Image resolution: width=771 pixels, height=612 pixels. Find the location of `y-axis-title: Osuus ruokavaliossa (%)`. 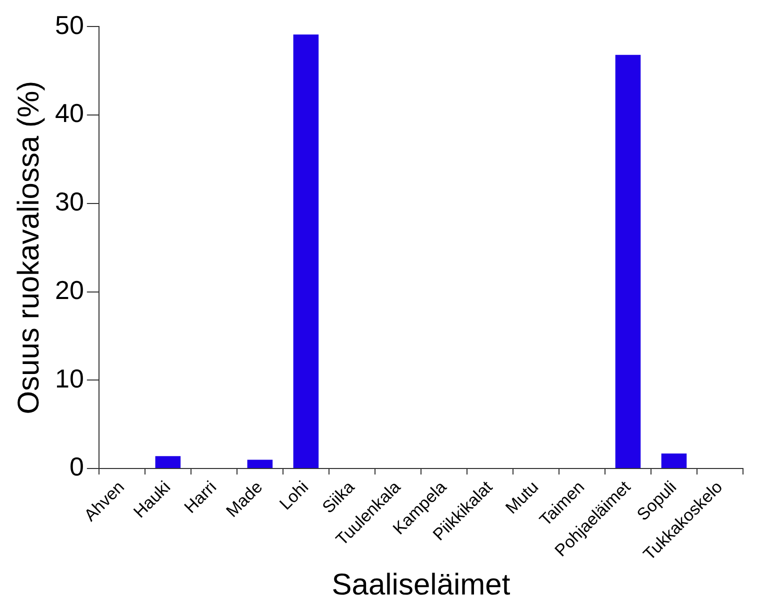

y-axis-title: Osuus ruokavaliossa (%) is located at coordinates (29, 247).